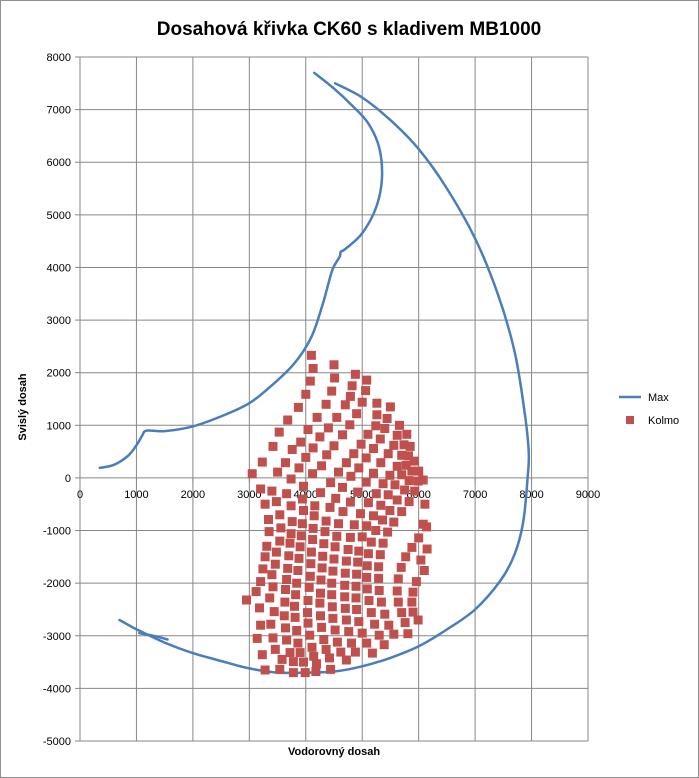 This screenshot has height=778, width=699. I want to click on x-tick-label: 0, so click(80, 495).